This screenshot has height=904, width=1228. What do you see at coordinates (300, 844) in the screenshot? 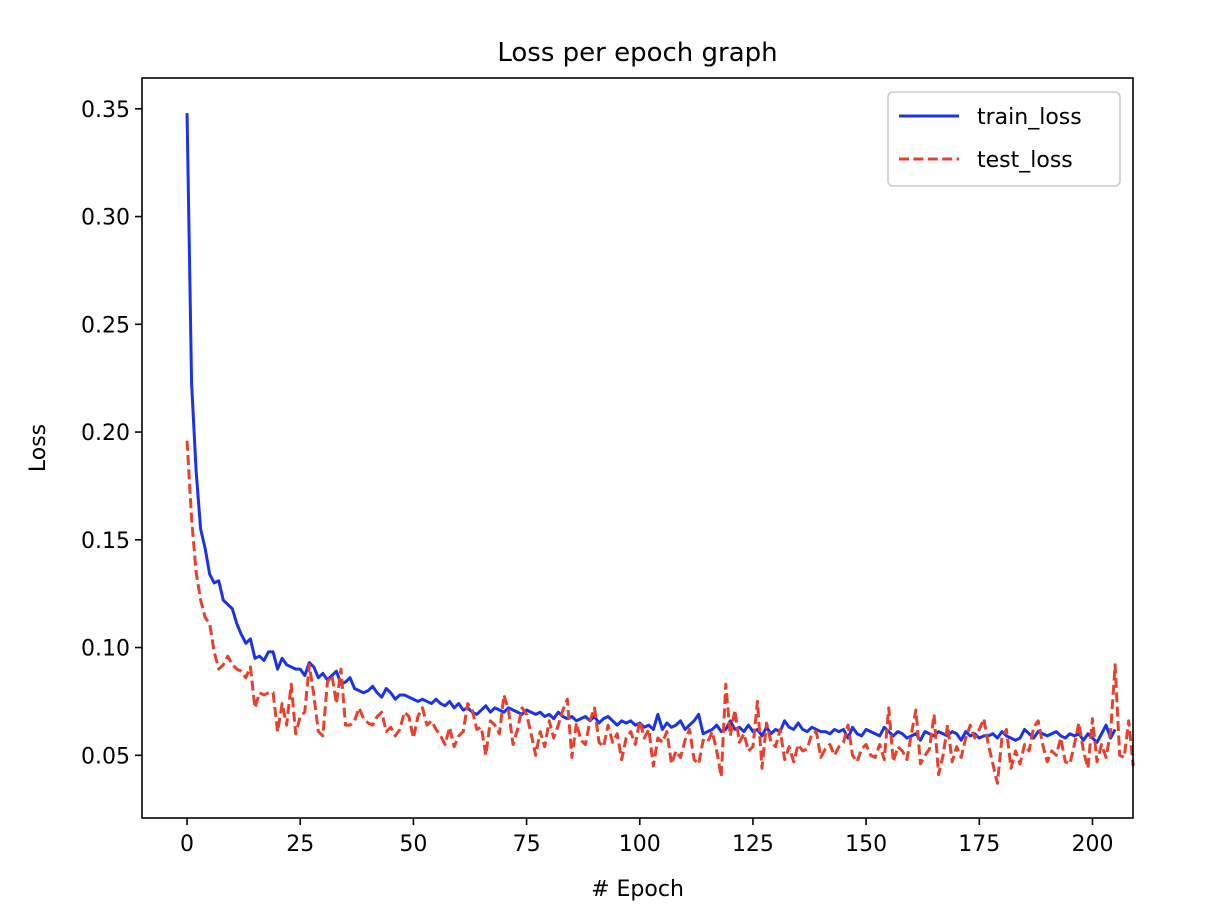
I see `x-tick-label: 25` at bounding box center [300, 844].